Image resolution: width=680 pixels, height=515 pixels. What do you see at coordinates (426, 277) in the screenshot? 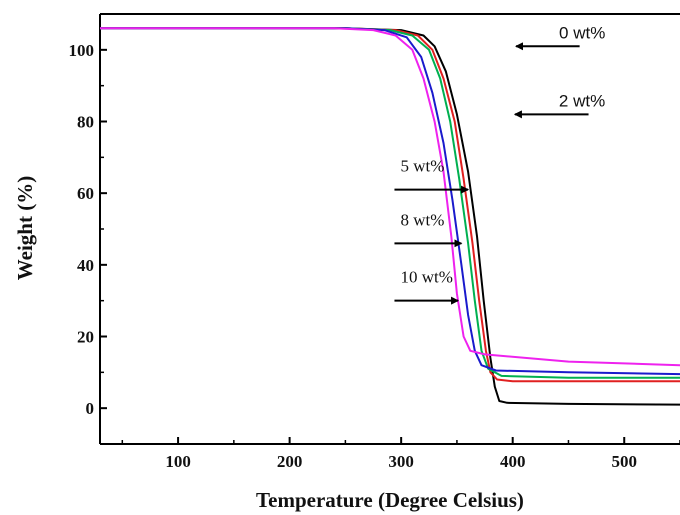
I see `annotation-label-4: 10 wt%` at bounding box center [426, 277].